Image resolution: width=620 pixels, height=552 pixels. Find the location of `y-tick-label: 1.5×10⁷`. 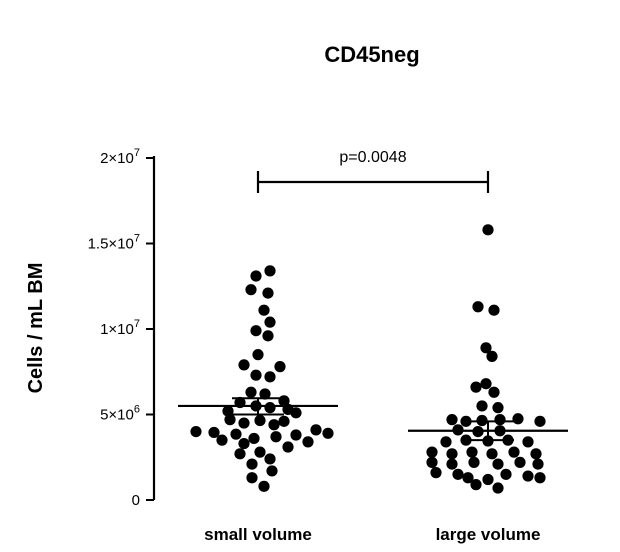

y-tick-label: 1.5×10⁷ is located at coordinates (114, 243).